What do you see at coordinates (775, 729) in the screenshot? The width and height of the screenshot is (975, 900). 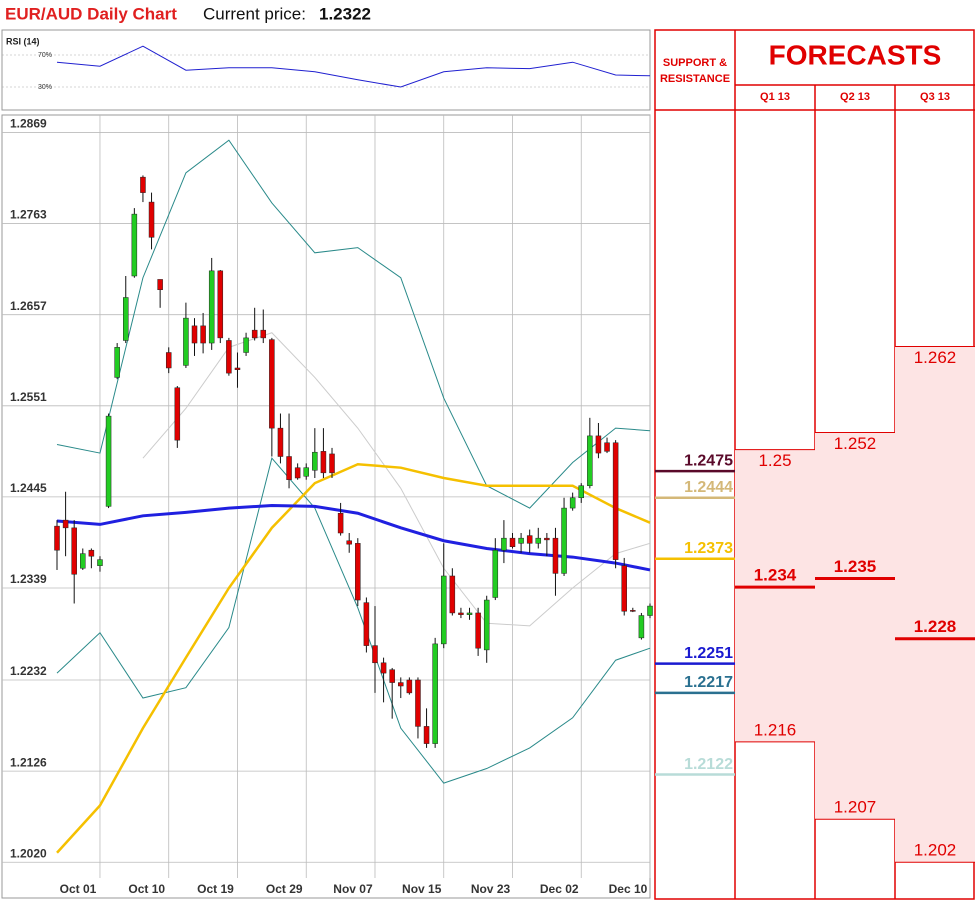 I see `forecast-low-label: 1.216` at bounding box center [775, 729].